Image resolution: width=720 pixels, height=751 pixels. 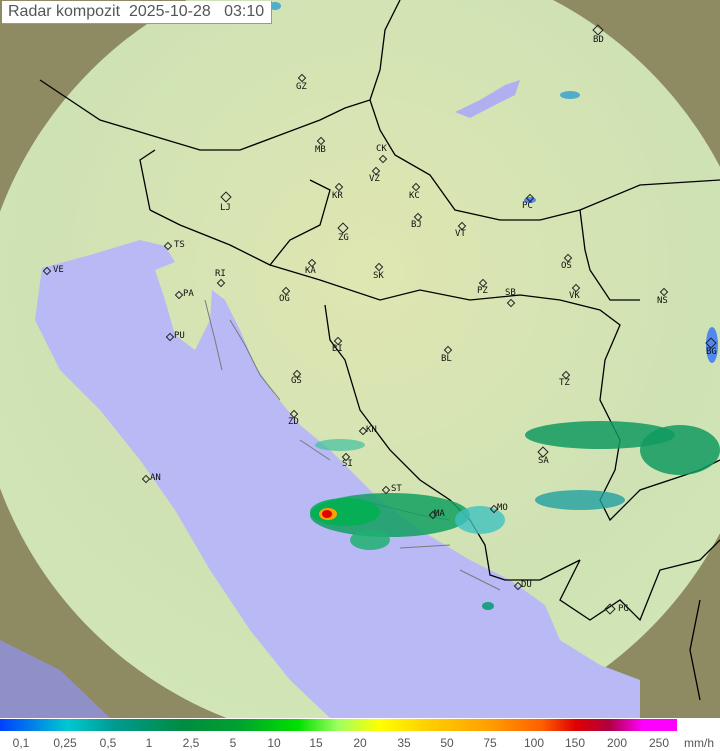 I want to click on legend-label: 2,5, so click(x=191, y=743).